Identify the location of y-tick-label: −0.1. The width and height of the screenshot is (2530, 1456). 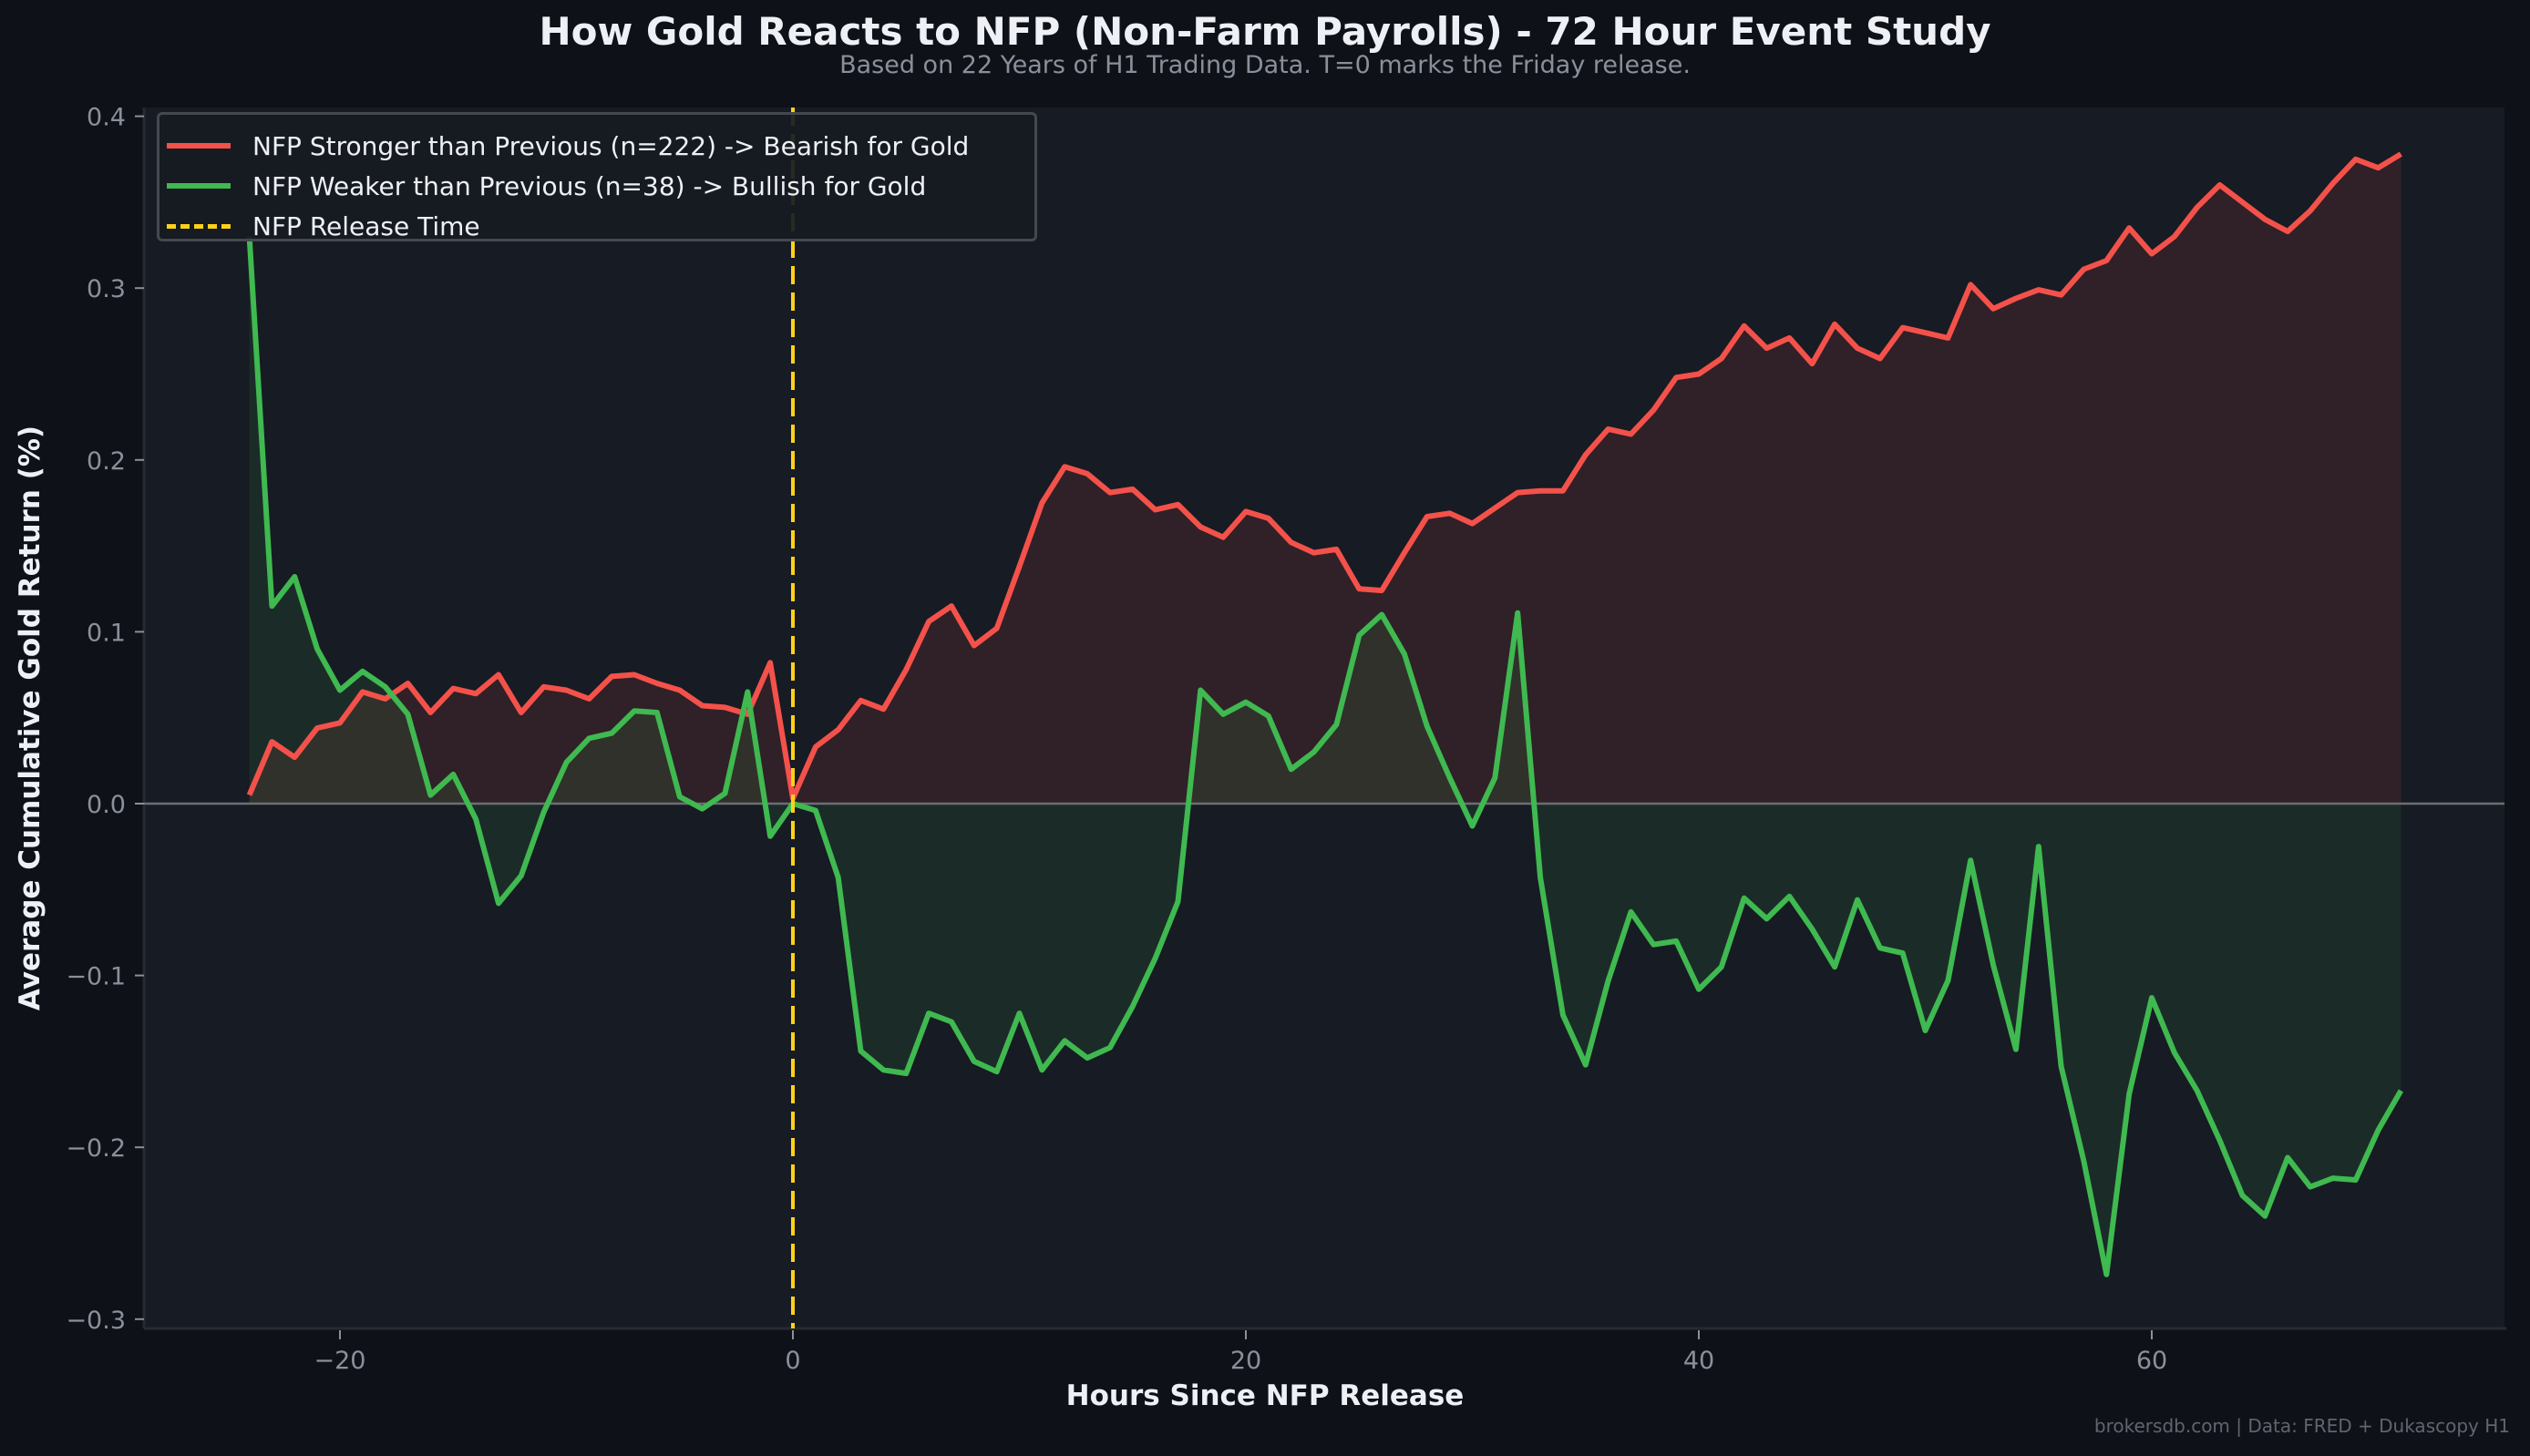
(96, 977).